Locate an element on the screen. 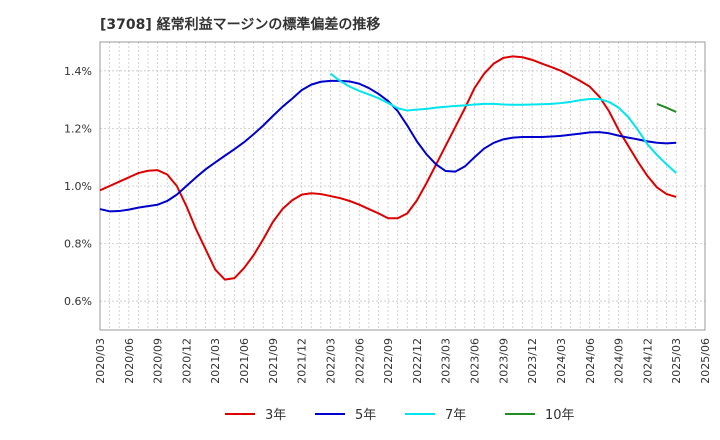 The height and width of the screenshot is (440, 720). x-tick-label: 2020/12 is located at coordinates (186, 361).